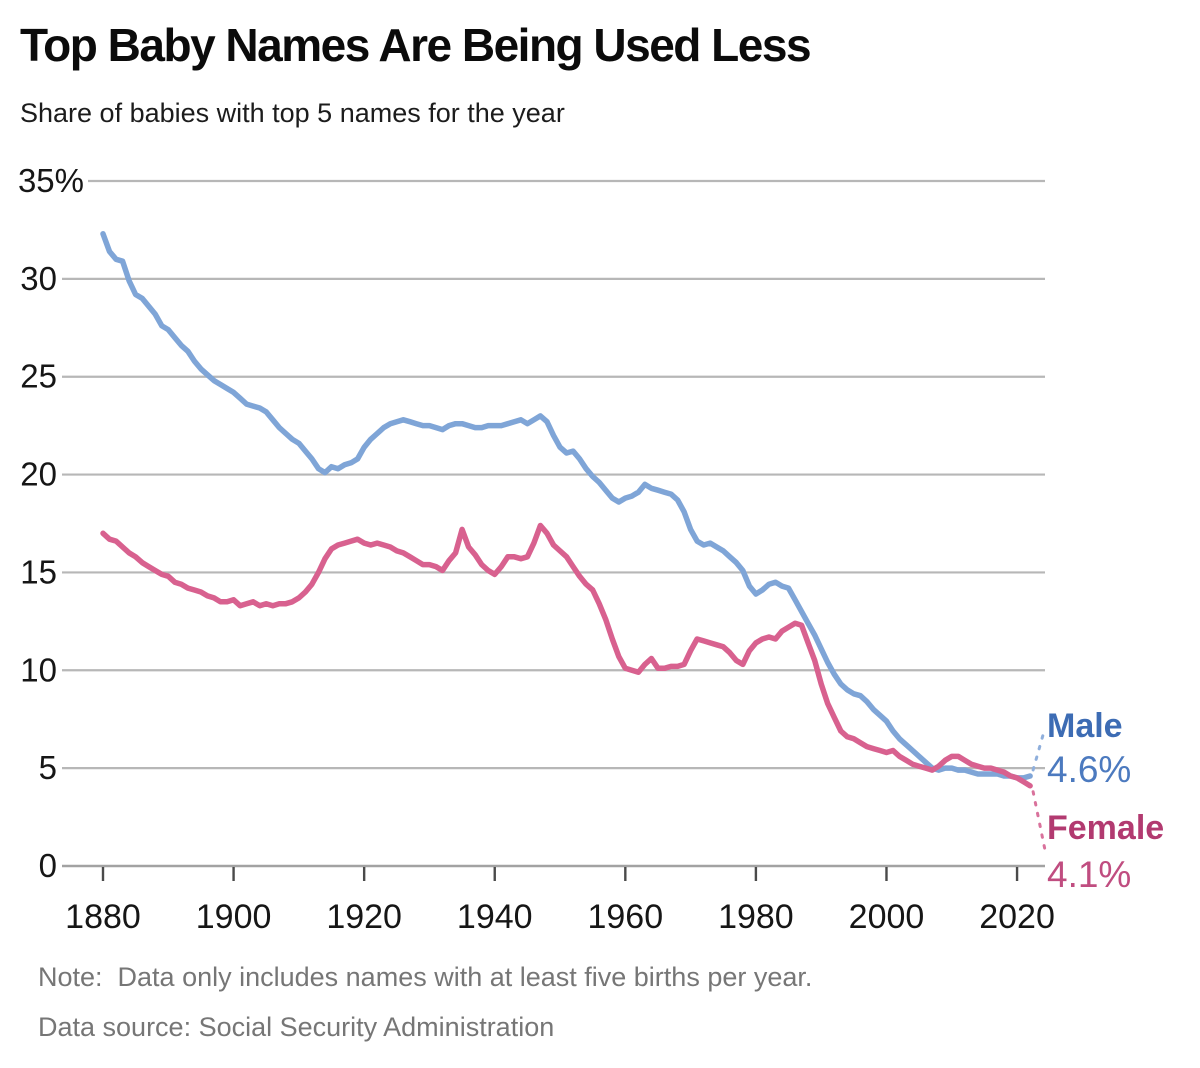 The image size is (1200, 1068). What do you see at coordinates (38, 571) in the screenshot?
I see `y-axis-label-15: 15` at bounding box center [38, 571].